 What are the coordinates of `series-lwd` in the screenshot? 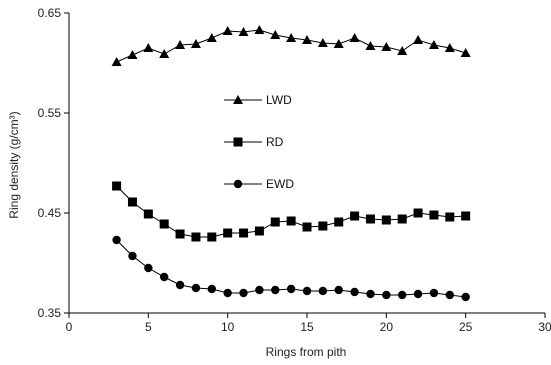 It's located at (291, 45).